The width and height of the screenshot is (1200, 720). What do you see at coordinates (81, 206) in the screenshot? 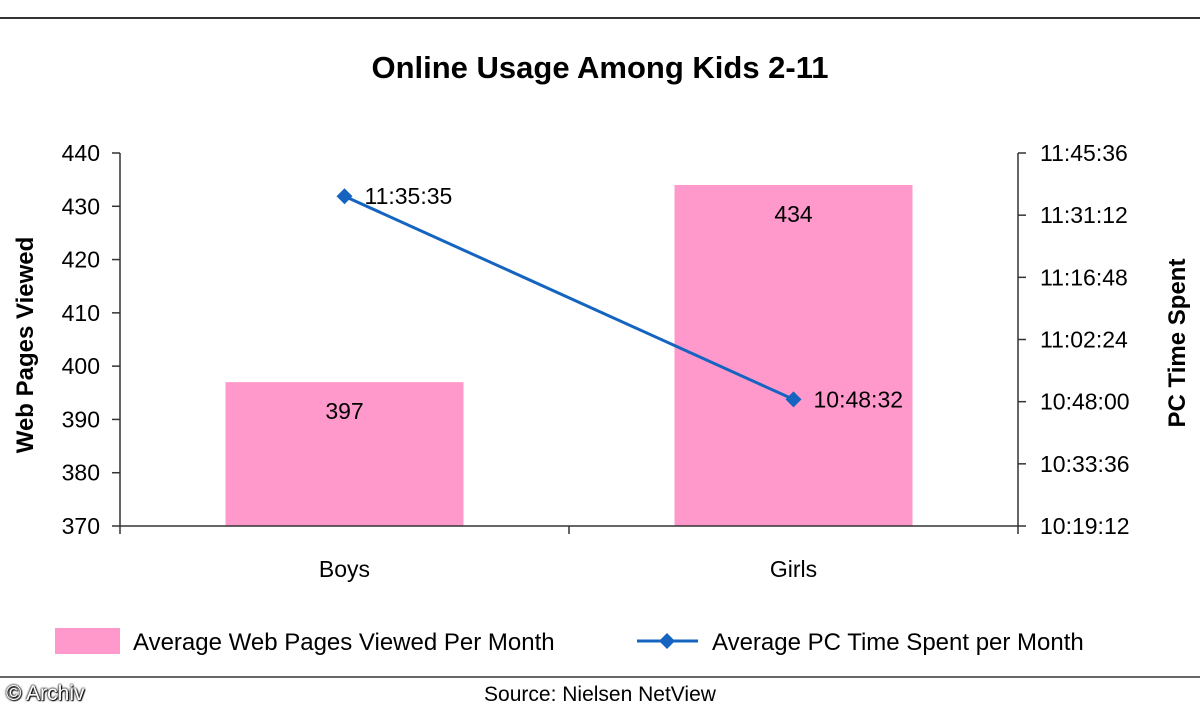
I see `y-tick-label: 430` at bounding box center [81, 206].